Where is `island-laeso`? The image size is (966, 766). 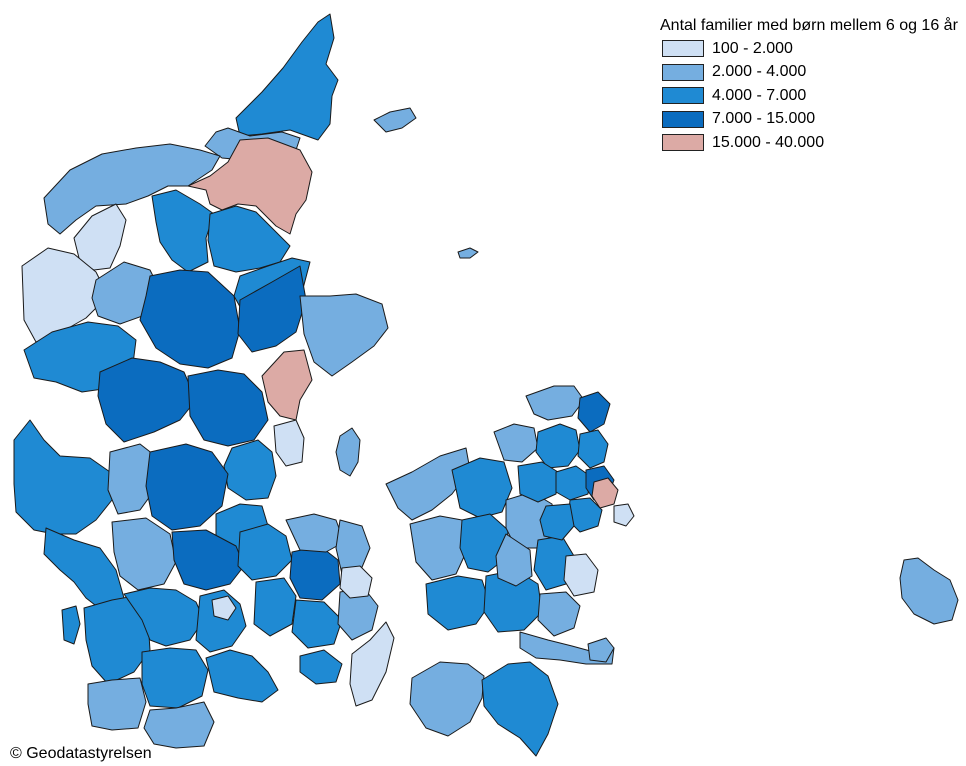 island-laeso is located at coordinates (395, 120).